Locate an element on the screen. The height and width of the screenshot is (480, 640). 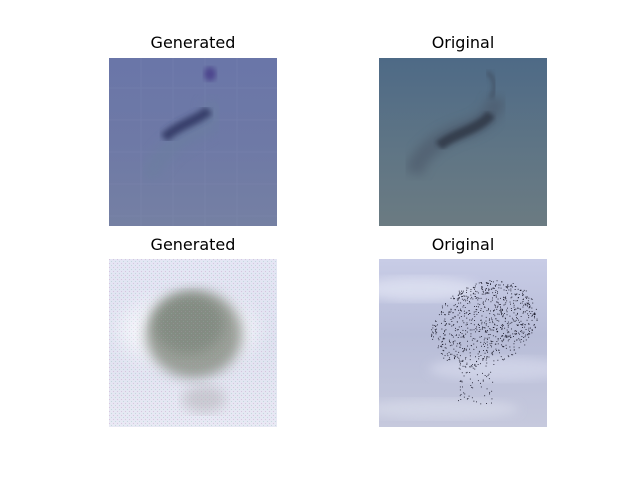
panel-title-original-top: Original is located at coordinates (463, 42).